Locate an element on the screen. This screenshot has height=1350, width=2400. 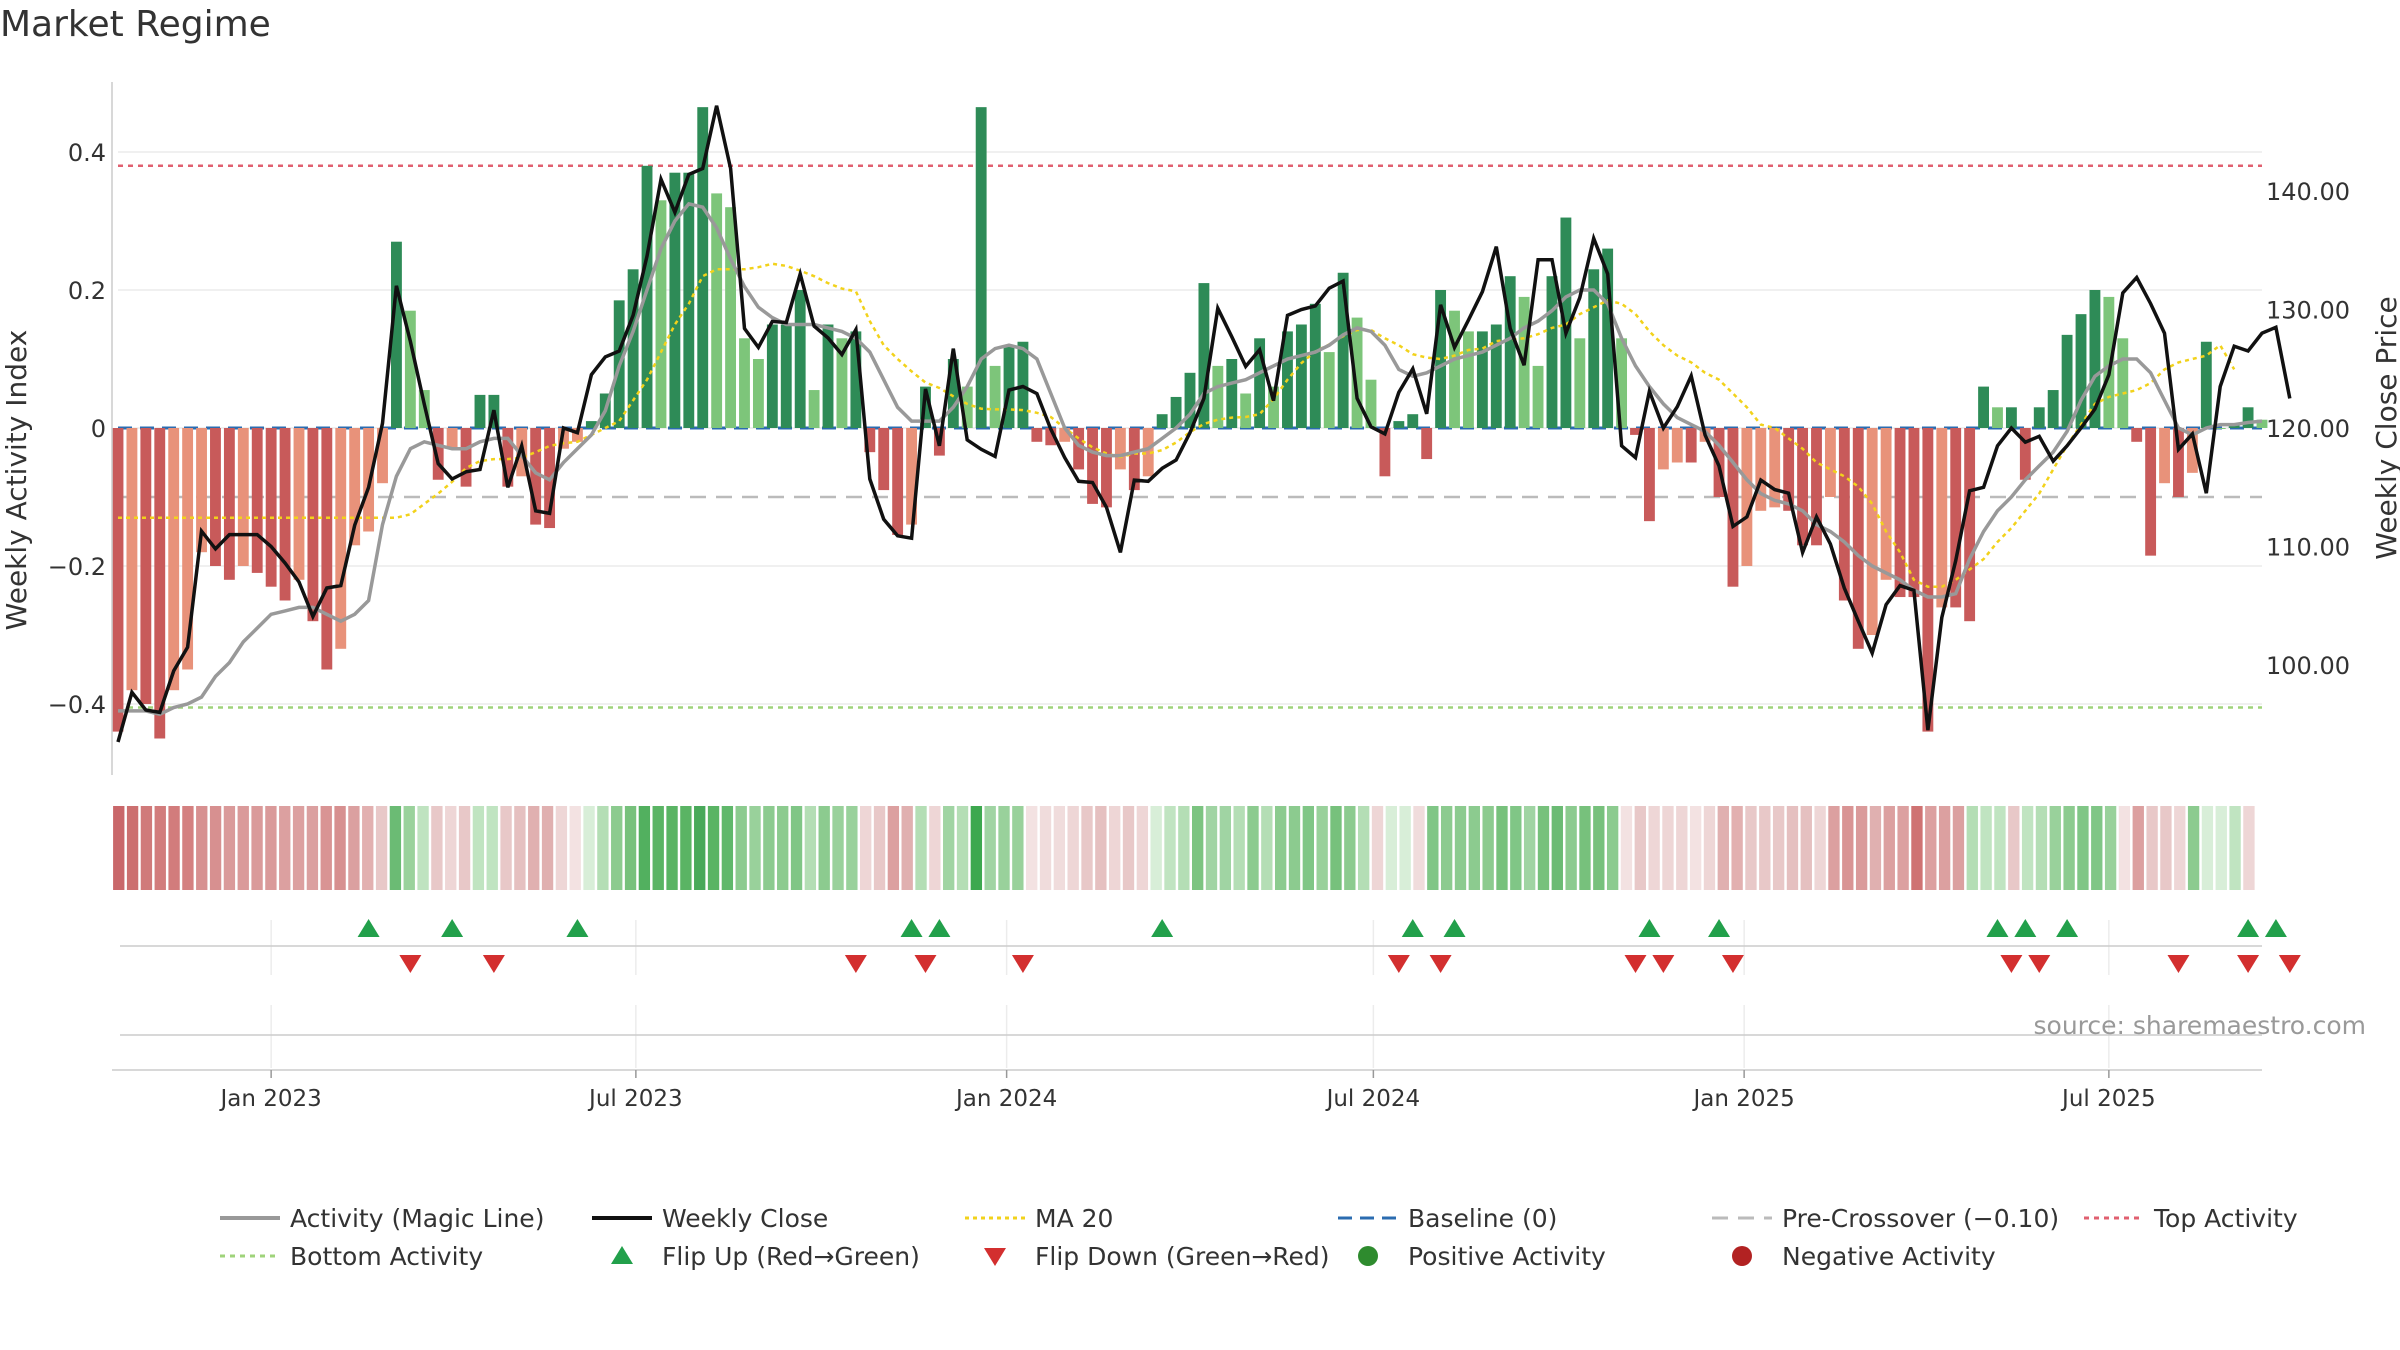
y-right-tick-label: 100.00 is located at coordinates (2308, 666).